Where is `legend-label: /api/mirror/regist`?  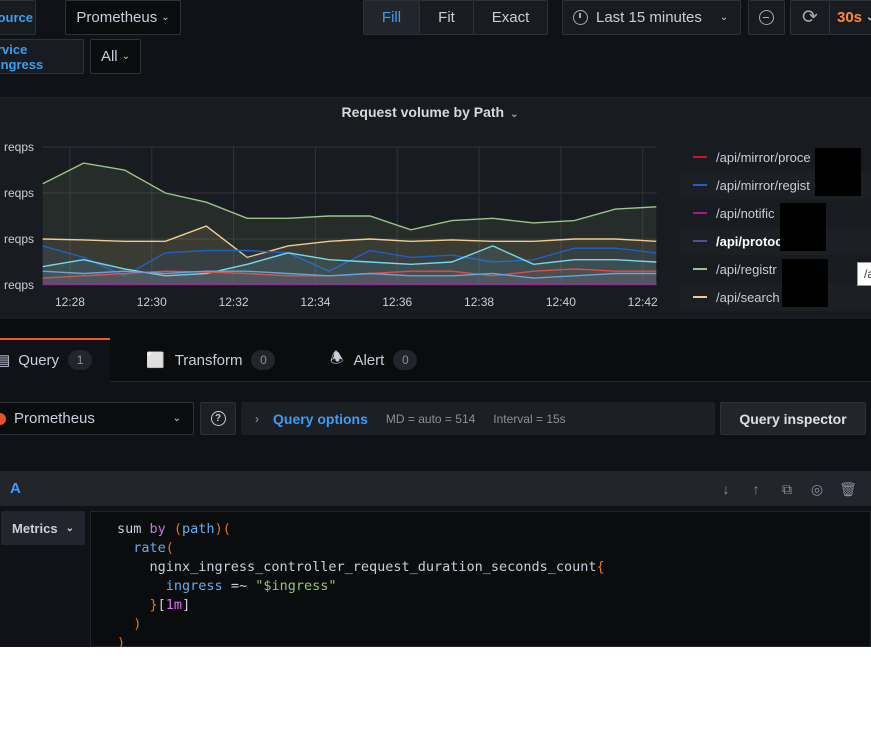
legend-label: /api/mirror/regist is located at coordinates (763, 185).